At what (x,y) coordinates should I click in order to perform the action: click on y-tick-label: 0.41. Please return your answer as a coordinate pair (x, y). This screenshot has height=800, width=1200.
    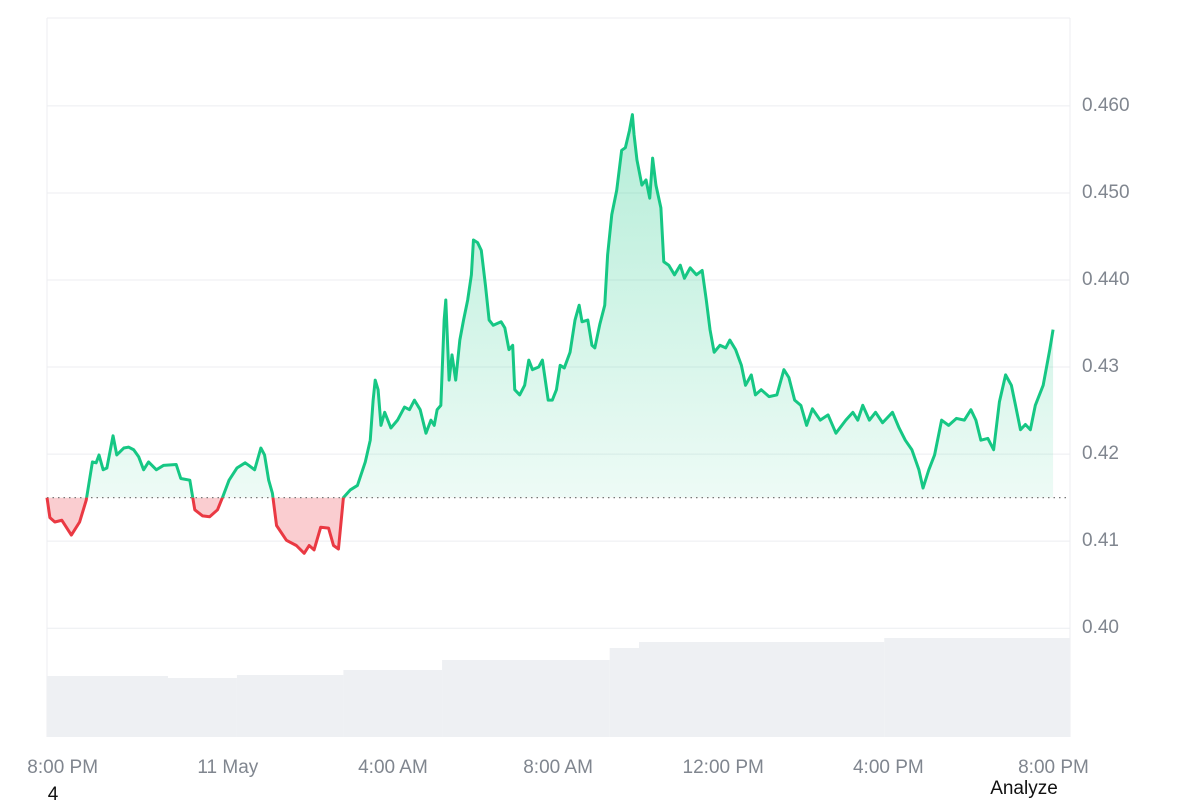
    Looking at the image, I should click on (1100, 540).